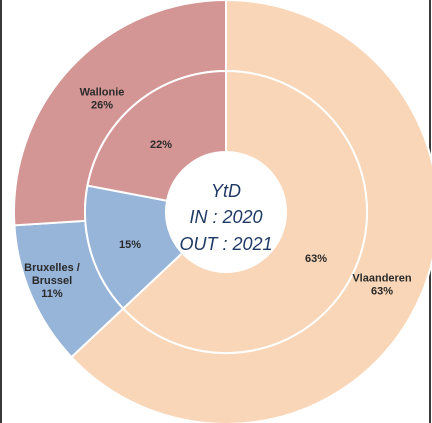 This screenshot has height=423, width=432. I want to click on inner-slice-label-2: 15%, so click(130, 245).